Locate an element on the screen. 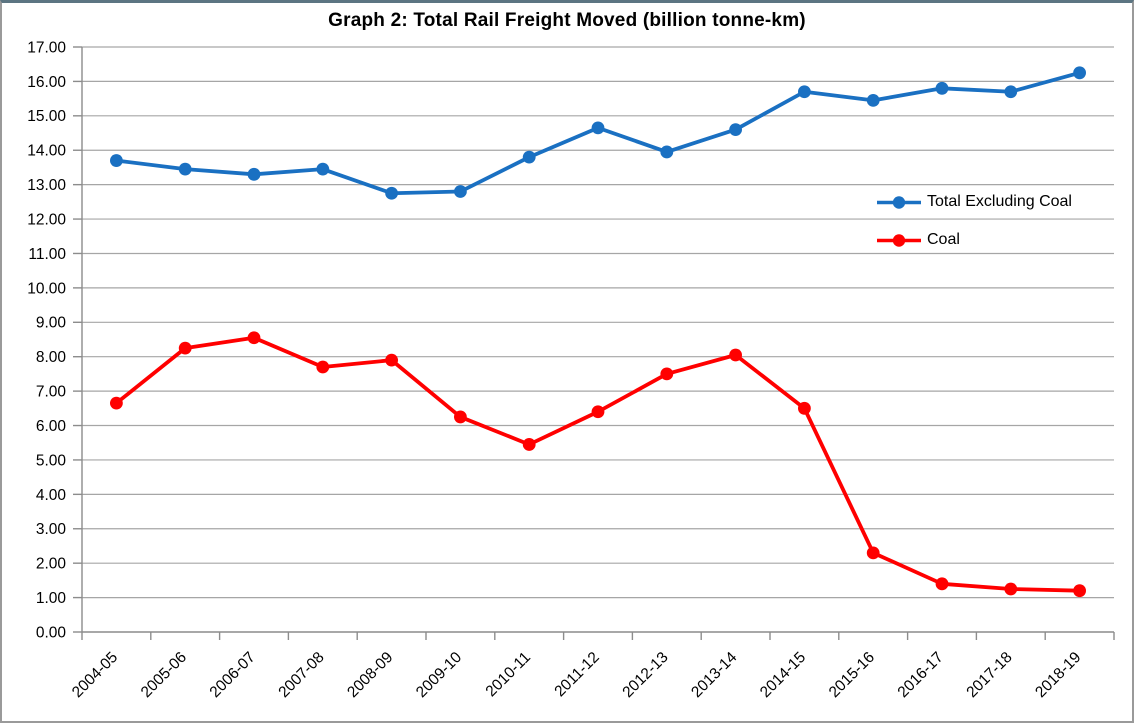 The width and height of the screenshot is (1134, 723). y-axis-tick-label: 3.00 is located at coordinates (51, 529).